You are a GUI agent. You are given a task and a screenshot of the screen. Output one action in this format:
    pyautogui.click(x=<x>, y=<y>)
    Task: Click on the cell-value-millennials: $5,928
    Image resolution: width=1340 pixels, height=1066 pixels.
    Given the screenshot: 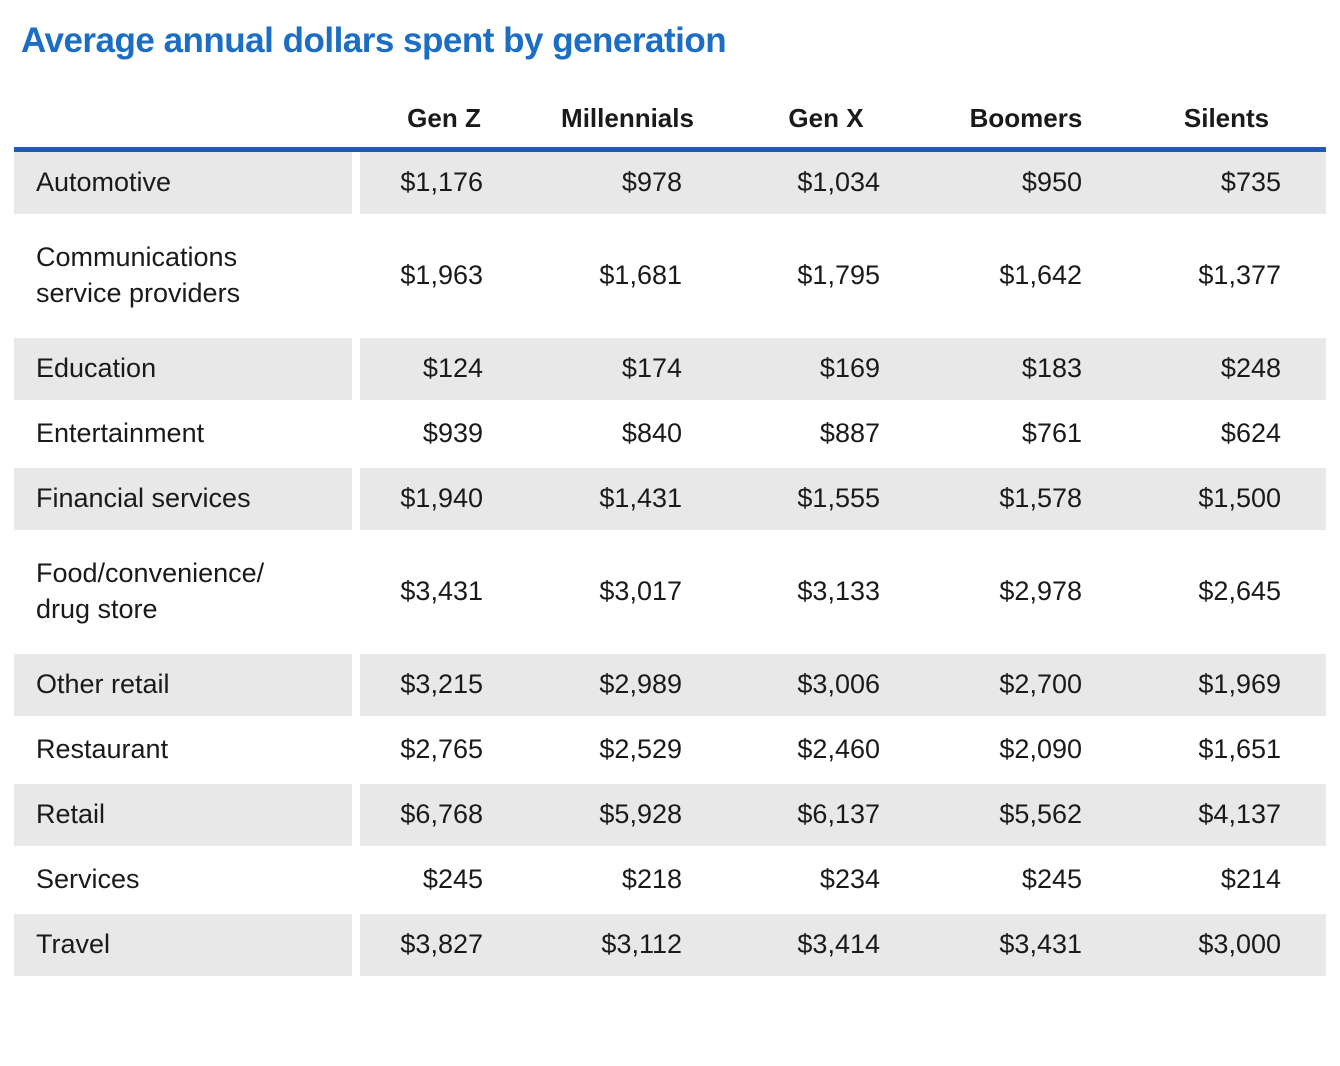 What is the action you would take?
    pyautogui.click(x=627, y=816)
    